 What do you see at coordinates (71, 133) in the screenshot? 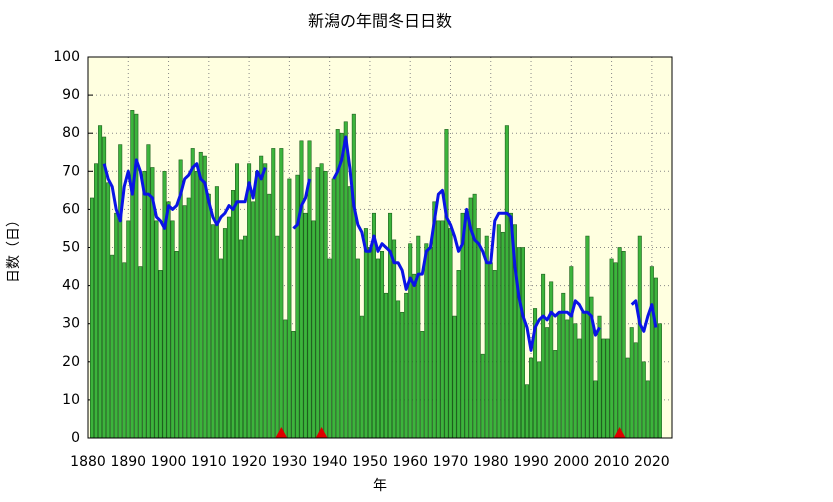
I see `y-tick-label: 80` at bounding box center [71, 133].